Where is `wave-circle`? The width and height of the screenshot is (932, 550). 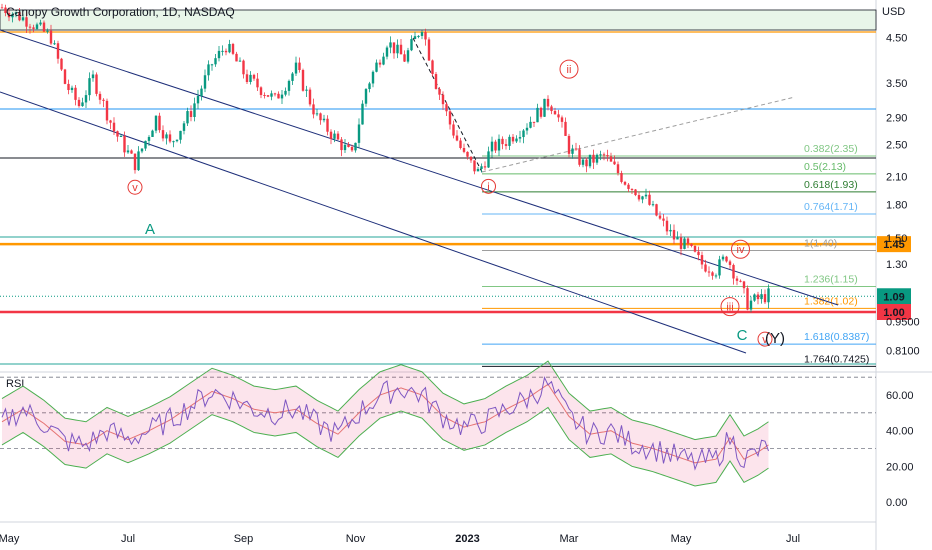 wave-circle is located at coordinates (765, 339).